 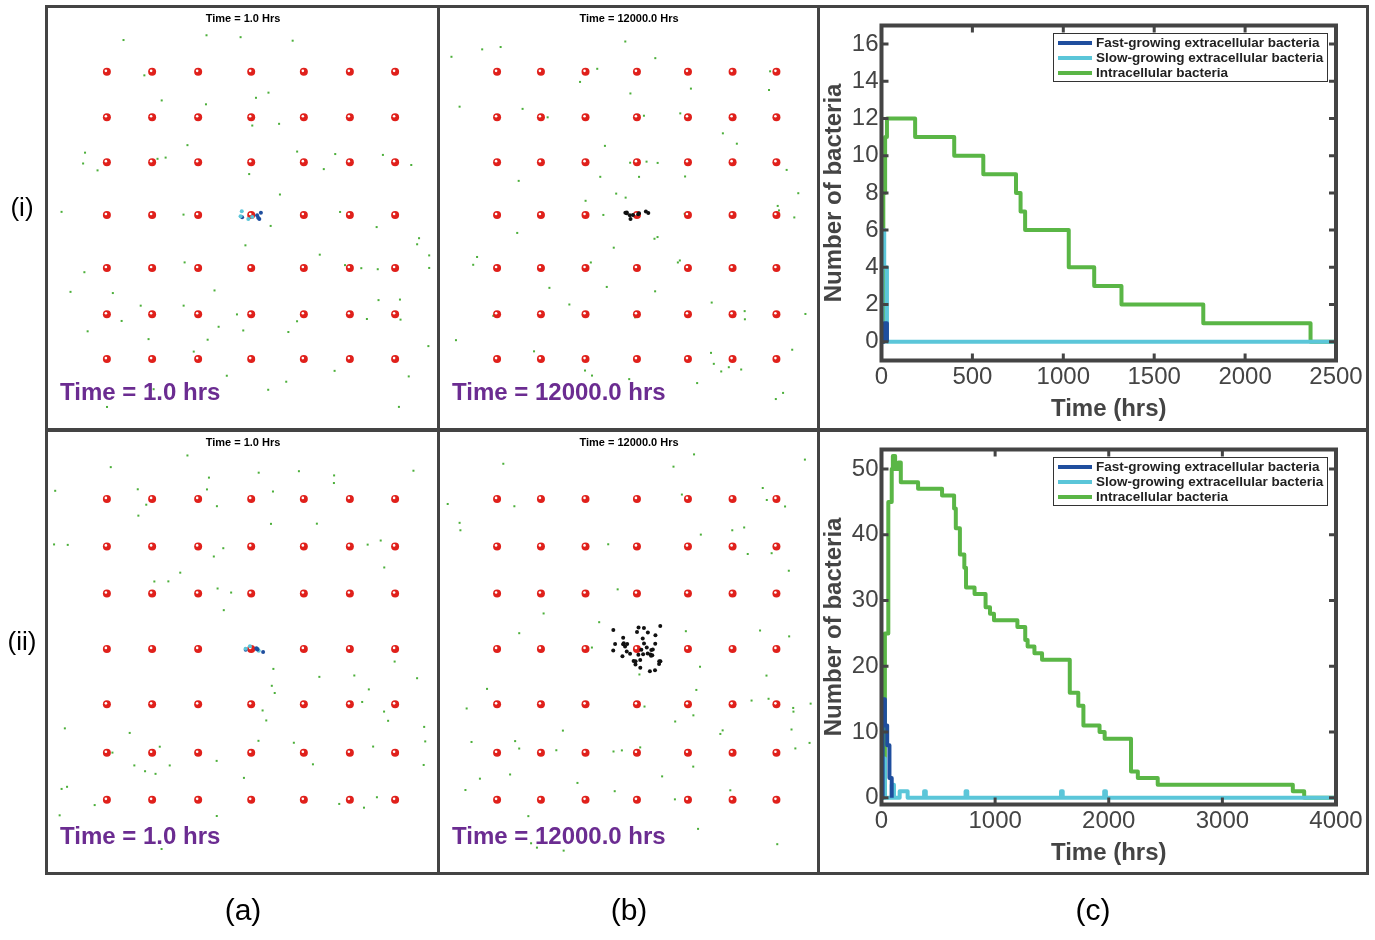 What do you see at coordinates (1154, 376) in the screenshot?
I see `x-tick-label: 1500` at bounding box center [1154, 376].